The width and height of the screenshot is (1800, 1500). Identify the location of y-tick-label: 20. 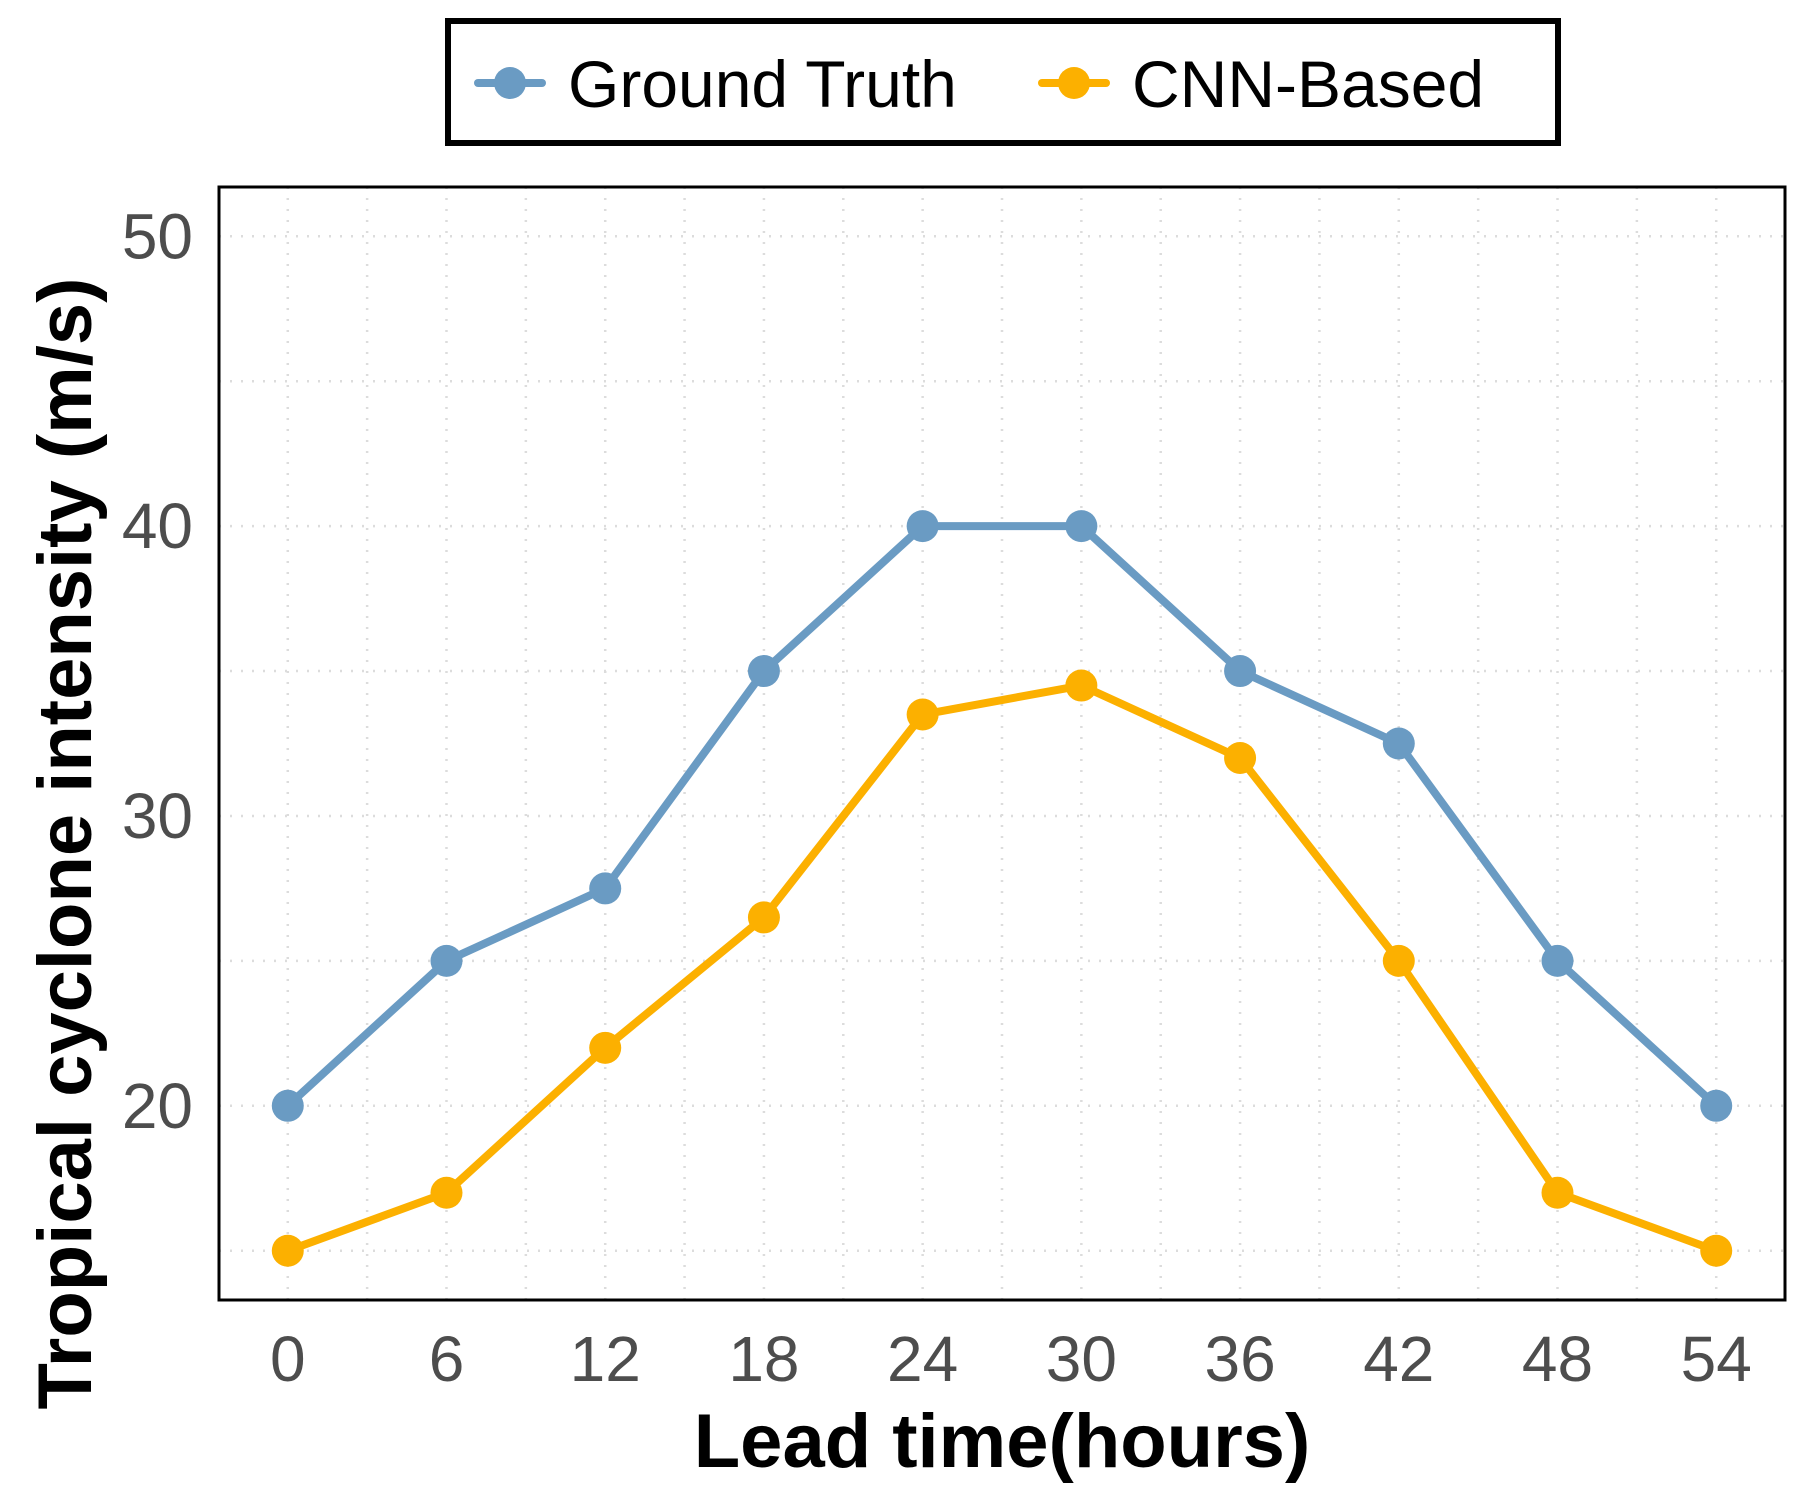
(157, 1106).